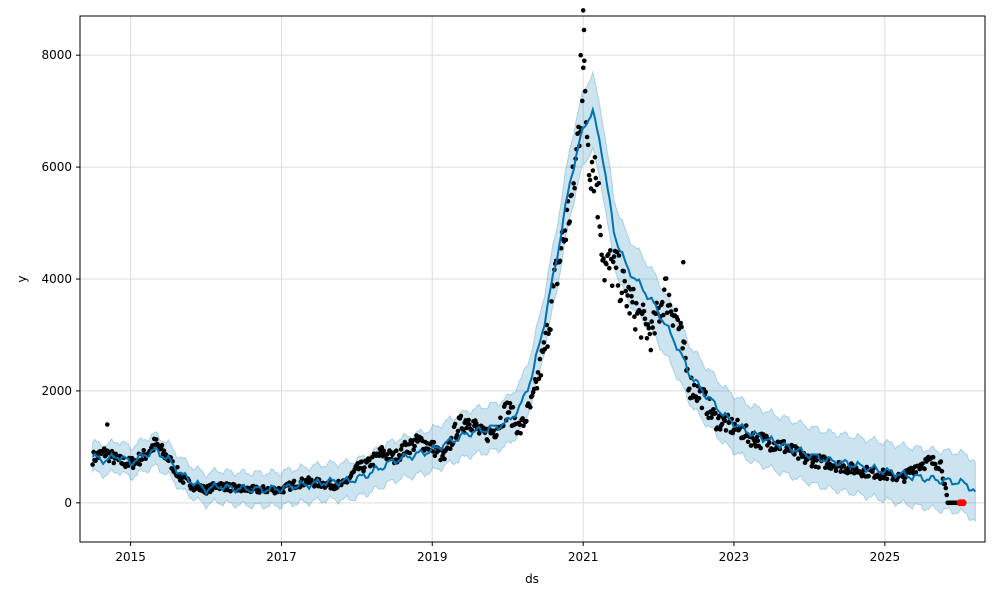 The image size is (1000, 604). What do you see at coordinates (432, 557) in the screenshot?
I see `x-tick-label: 2019` at bounding box center [432, 557].